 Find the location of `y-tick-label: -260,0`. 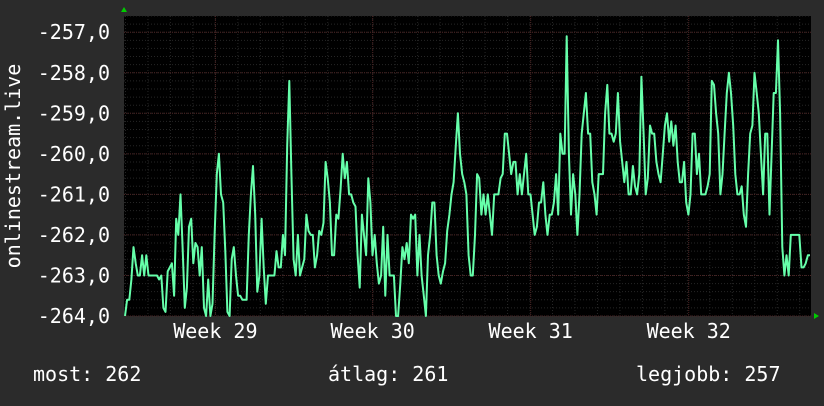

y-tick-label: -260,0 is located at coordinates (74, 154).